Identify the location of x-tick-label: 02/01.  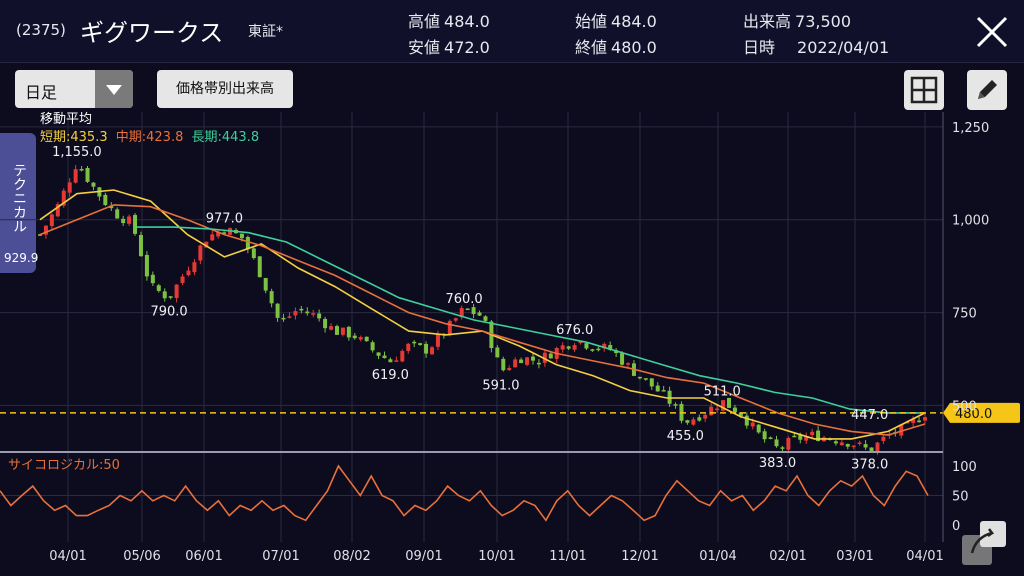
(787, 556).